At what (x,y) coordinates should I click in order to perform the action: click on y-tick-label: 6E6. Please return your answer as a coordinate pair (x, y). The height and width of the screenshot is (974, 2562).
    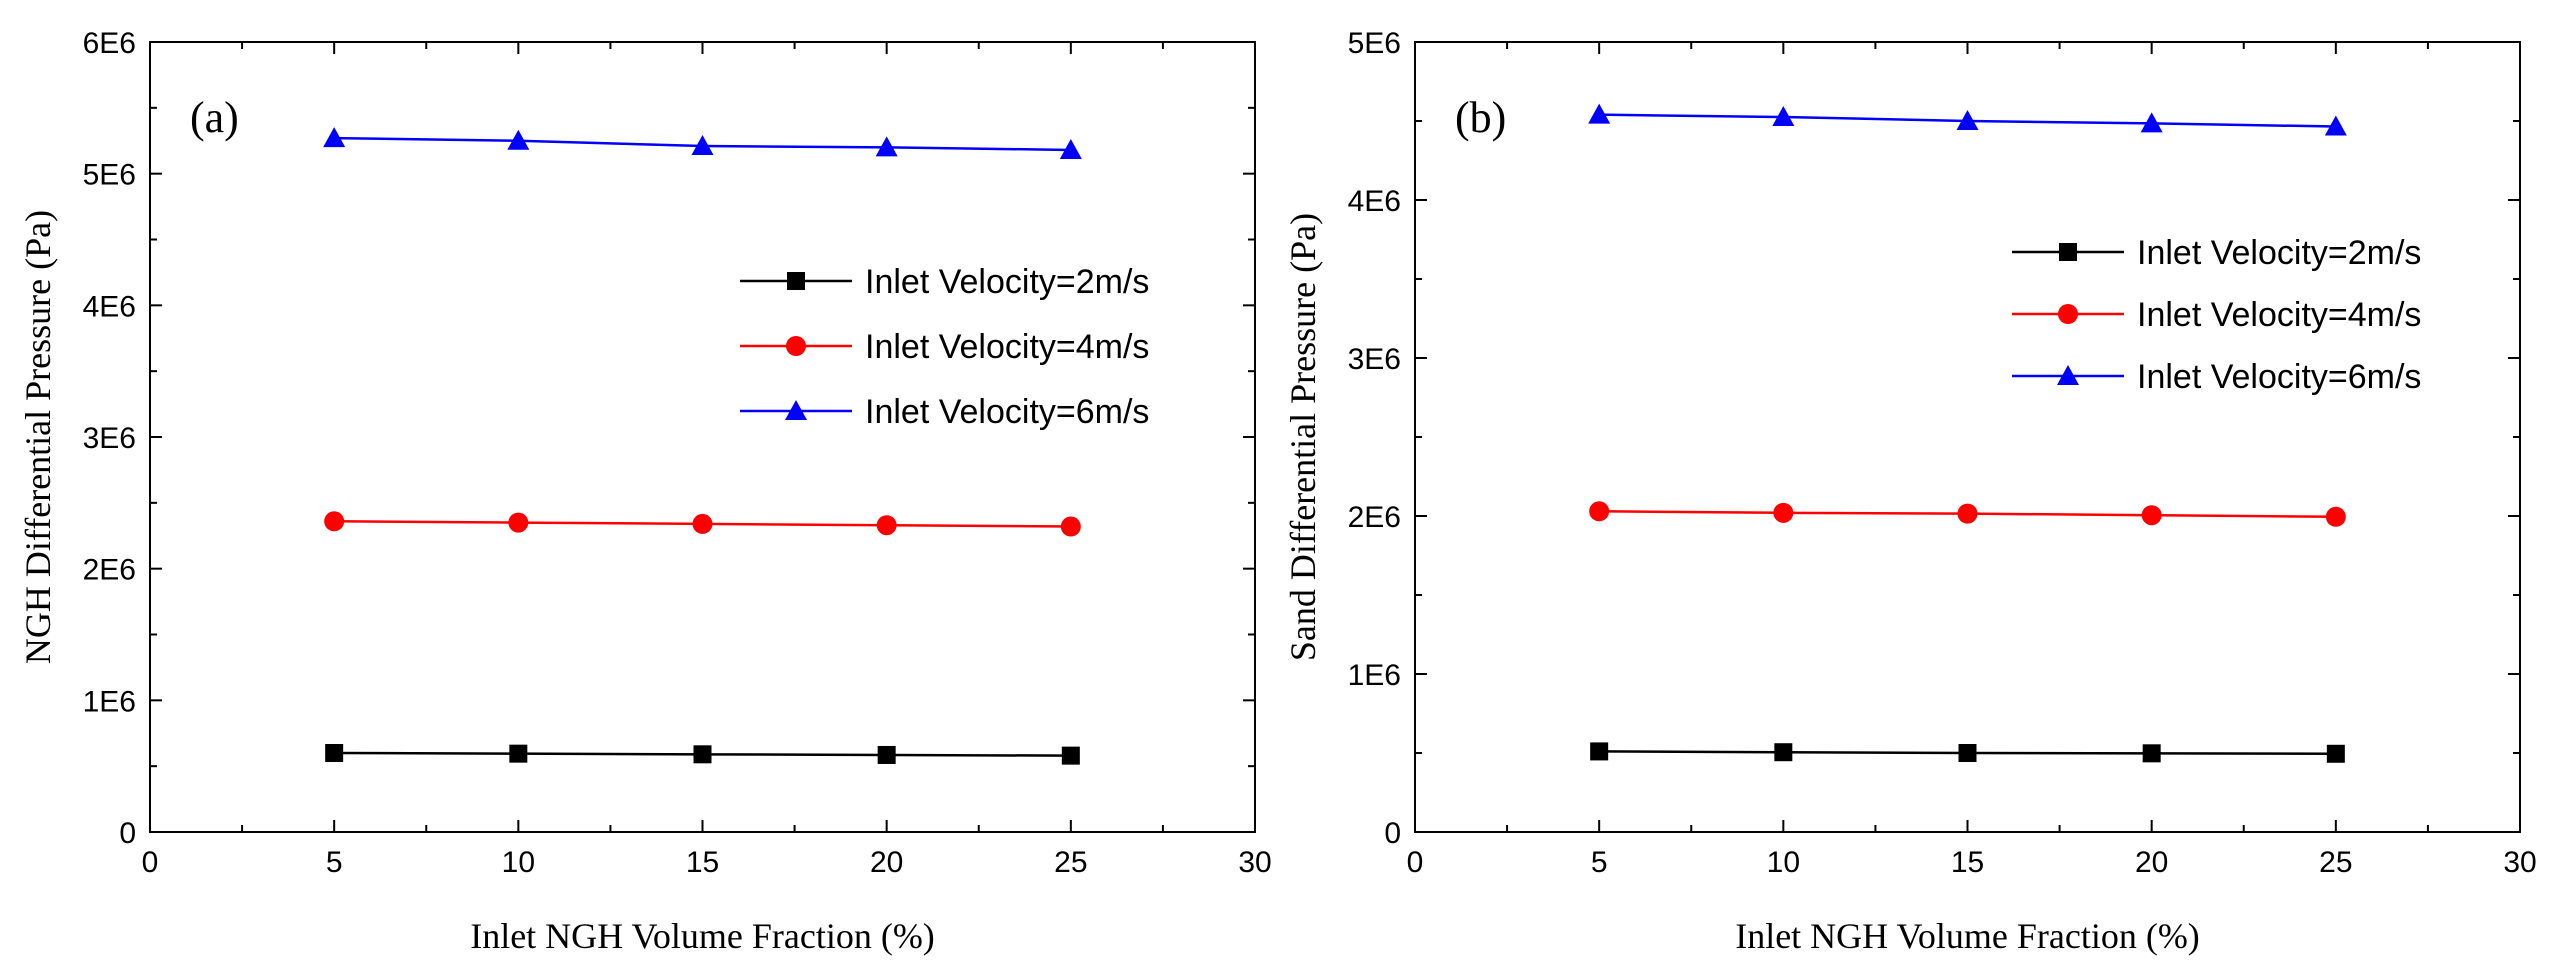
    Looking at the image, I should click on (109, 43).